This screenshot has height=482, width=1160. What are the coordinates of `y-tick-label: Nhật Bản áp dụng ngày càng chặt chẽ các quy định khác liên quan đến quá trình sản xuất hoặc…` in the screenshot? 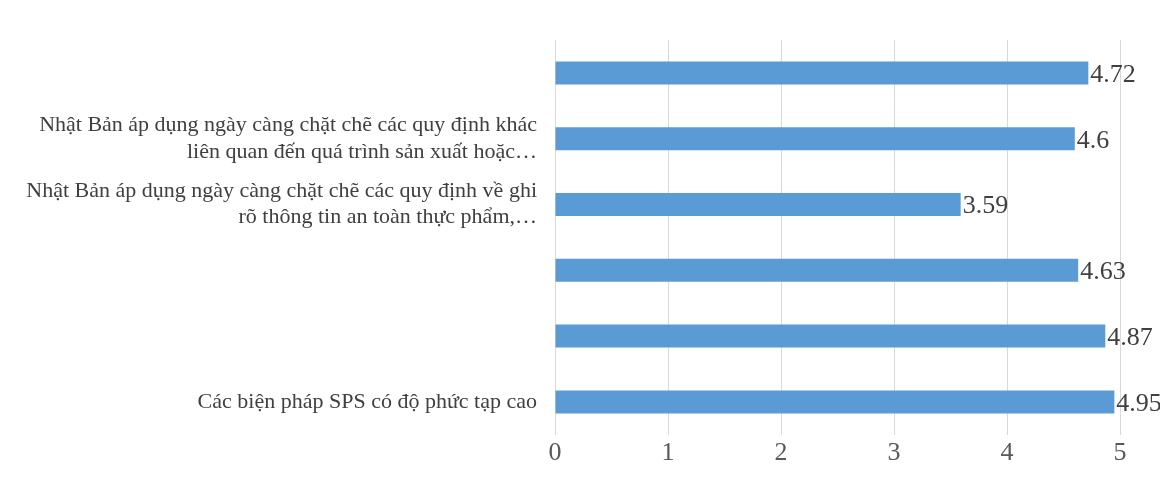 It's located at (288, 137).